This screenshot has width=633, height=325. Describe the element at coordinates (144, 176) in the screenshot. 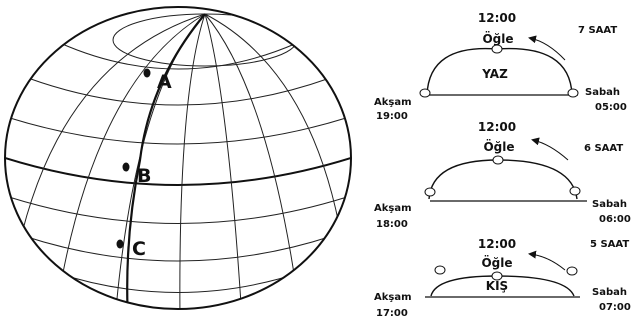

I see `point-b-label: B` at that location.